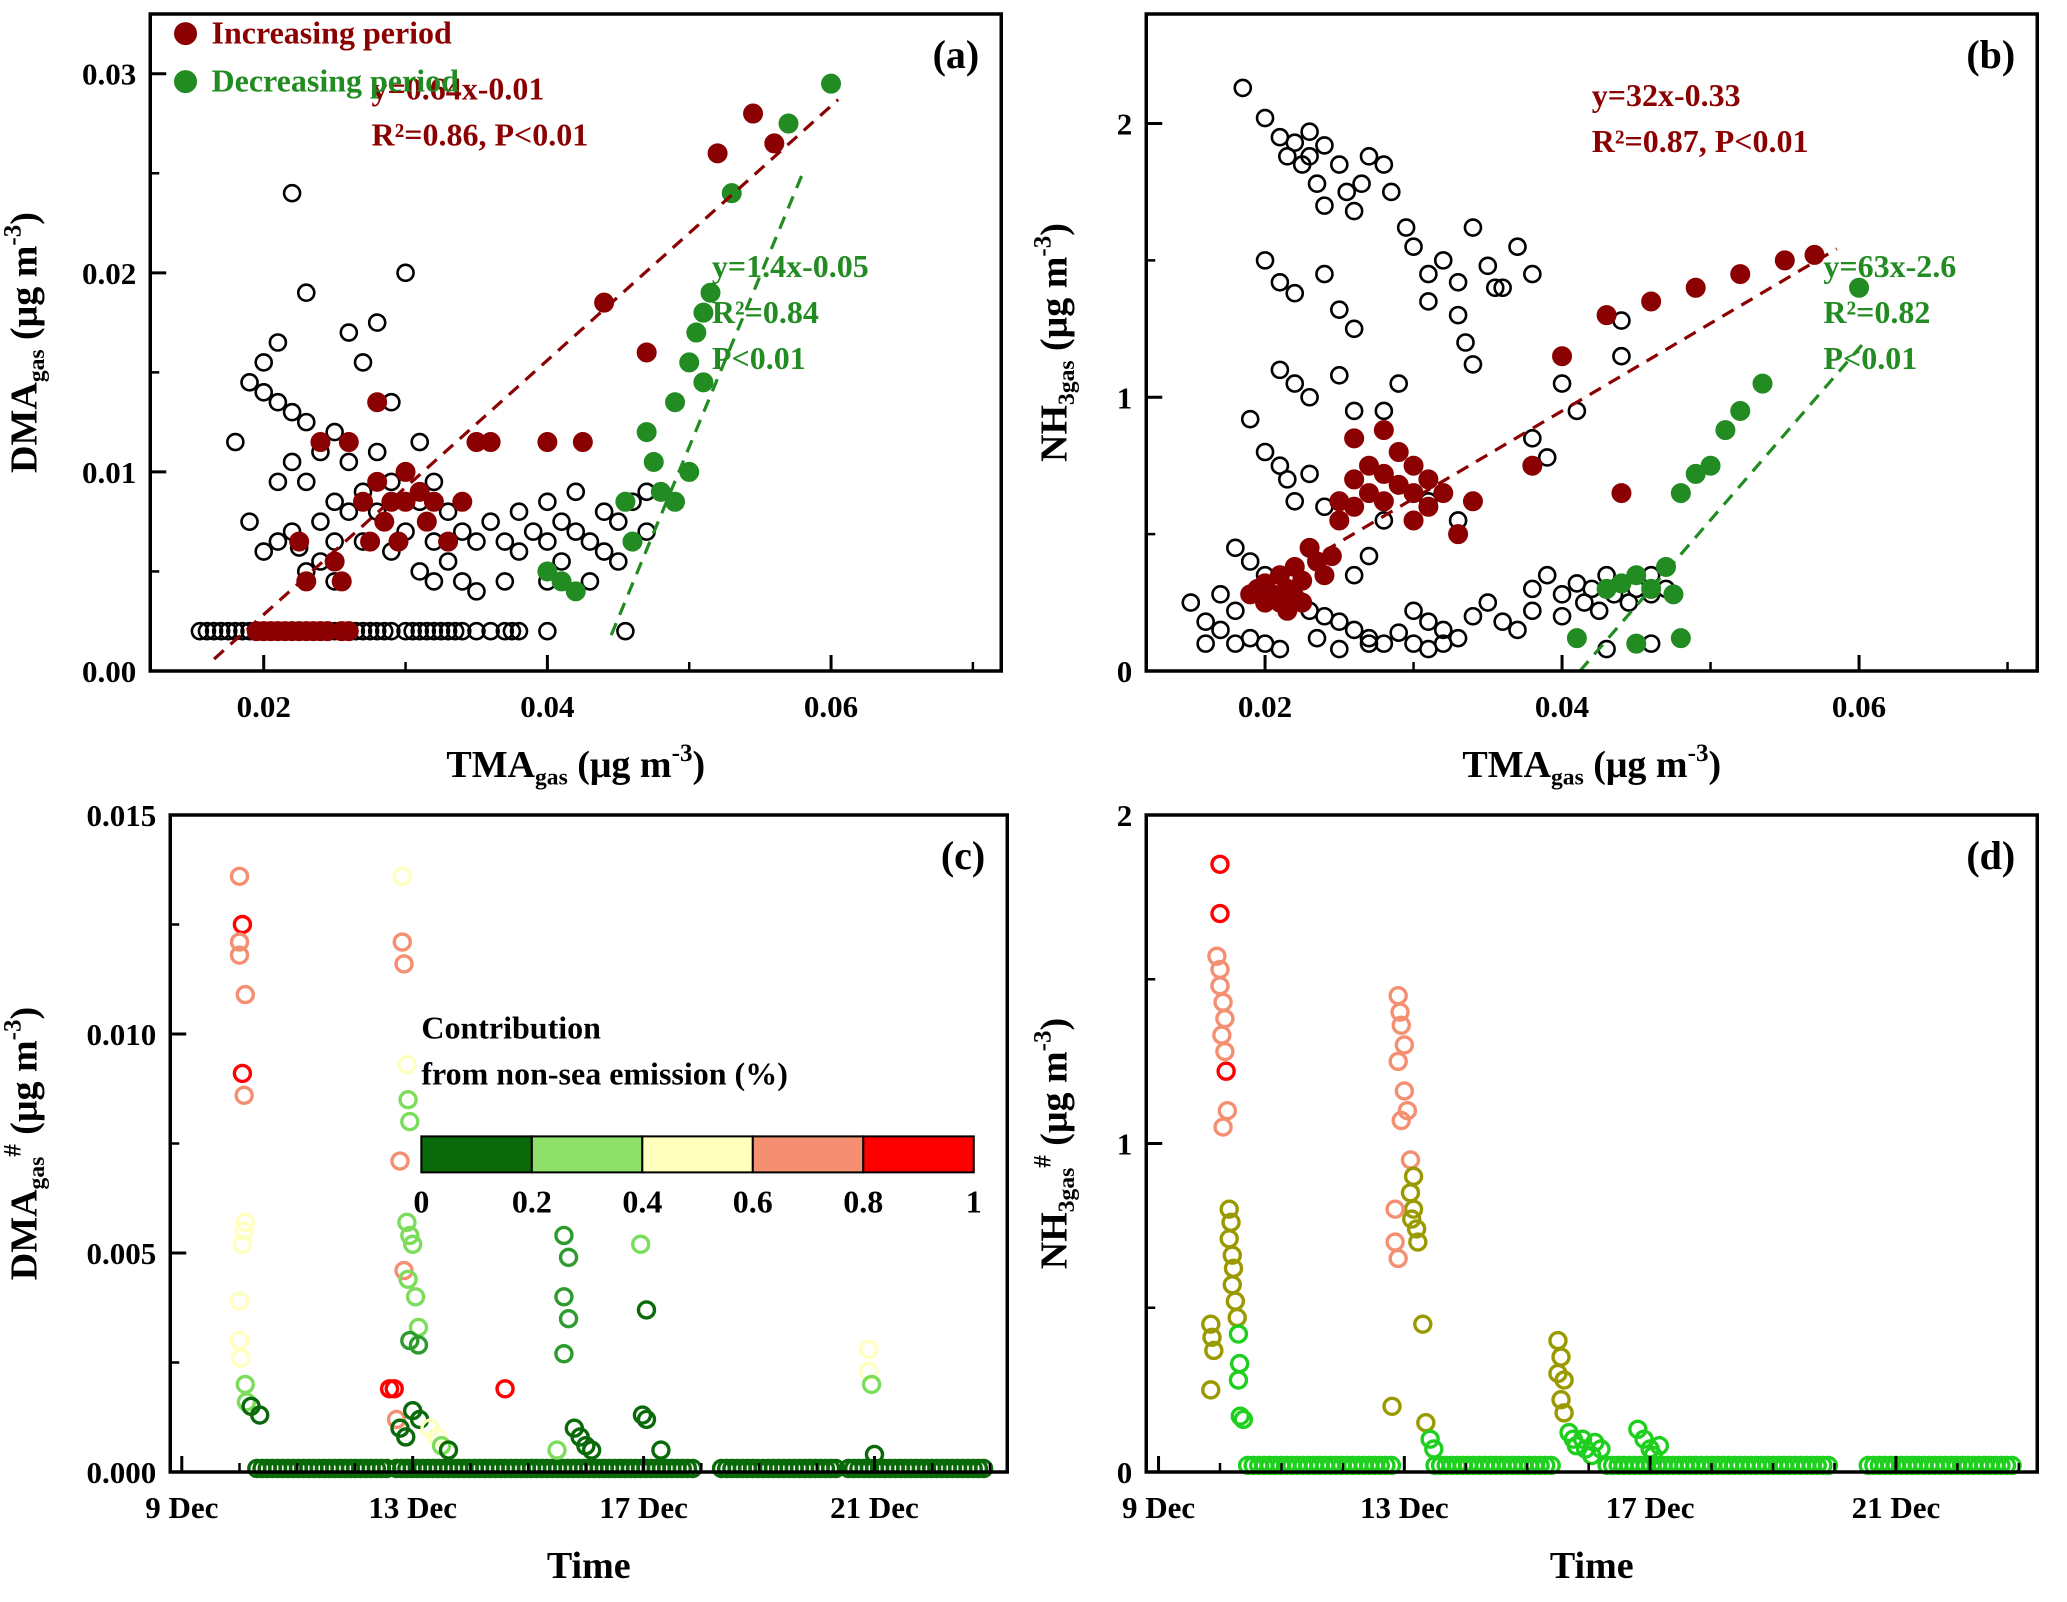 The width and height of the screenshot is (2067, 1602). Describe the element at coordinates (332, 33) in the screenshot. I see `legend-label-0: Increasing period` at that location.